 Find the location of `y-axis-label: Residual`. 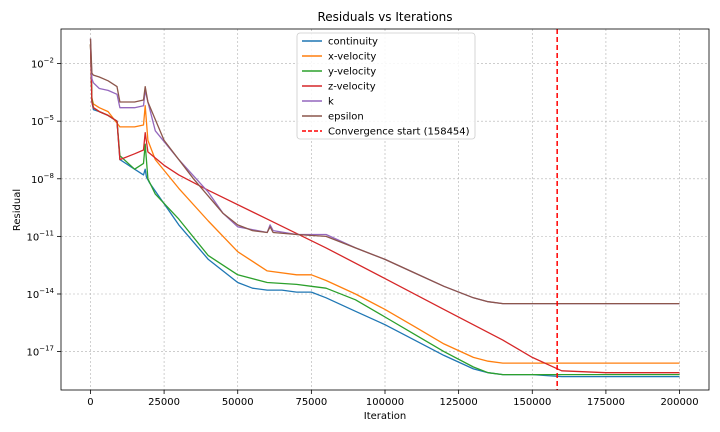

y-axis-label: Residual is located at coordinates (17, 210).